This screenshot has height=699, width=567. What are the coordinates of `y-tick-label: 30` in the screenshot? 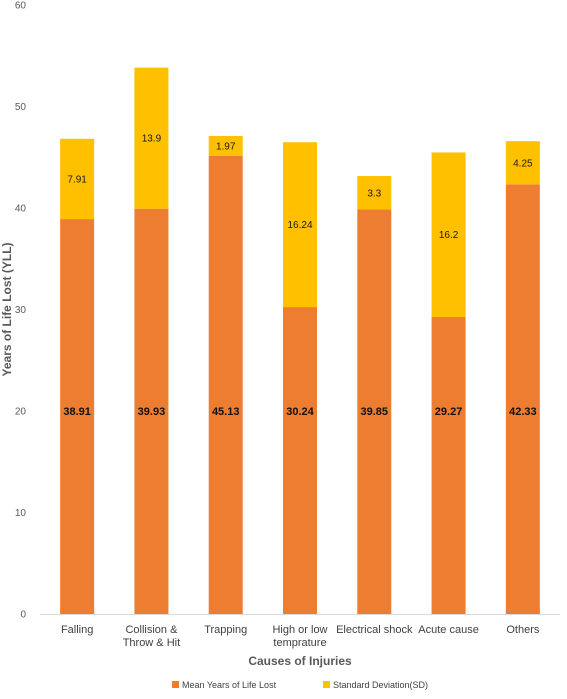 It's located at (21, 310).